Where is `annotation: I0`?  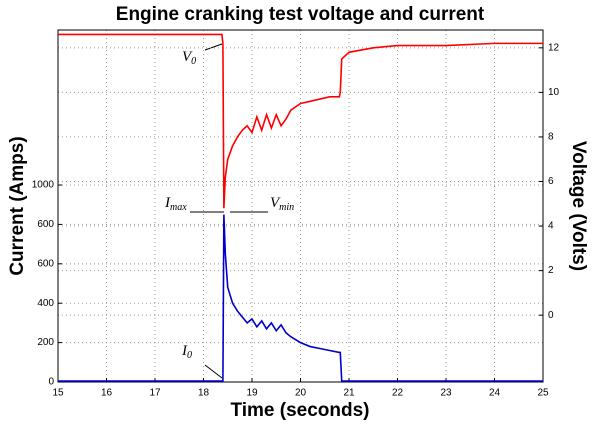
annotation: I0 is located at coordinates (186, 352).